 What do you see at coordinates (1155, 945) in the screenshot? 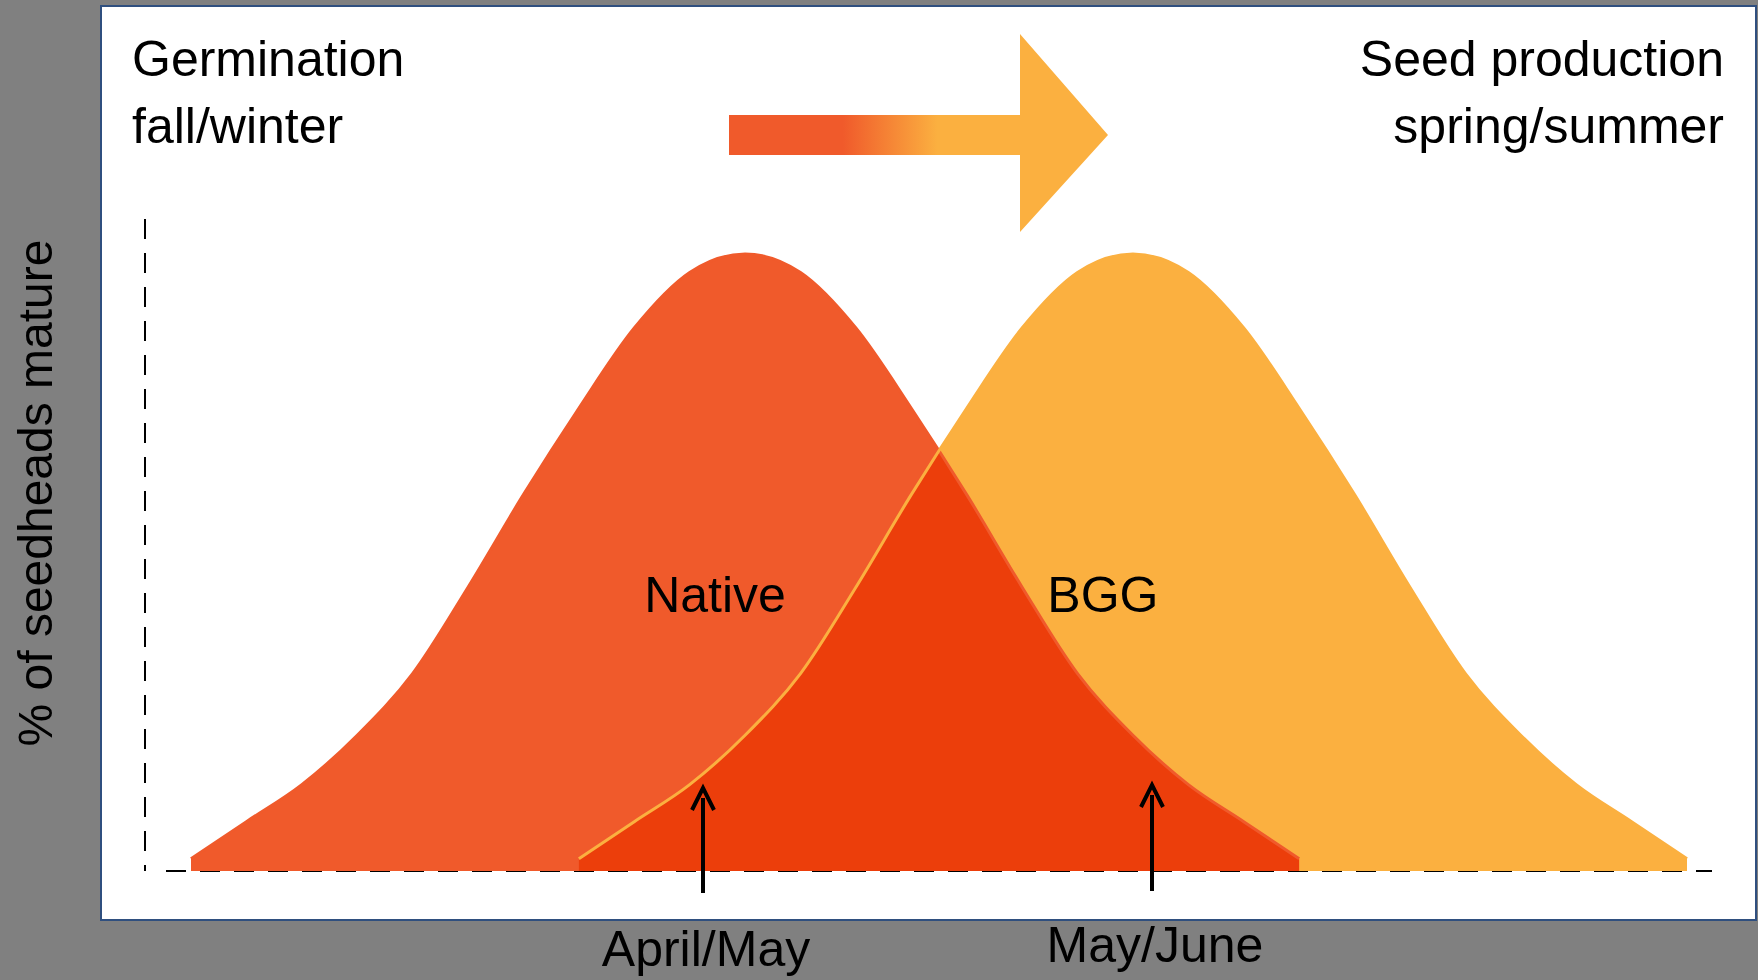
I see `text: May/June` at bounding box center [1155, 945].